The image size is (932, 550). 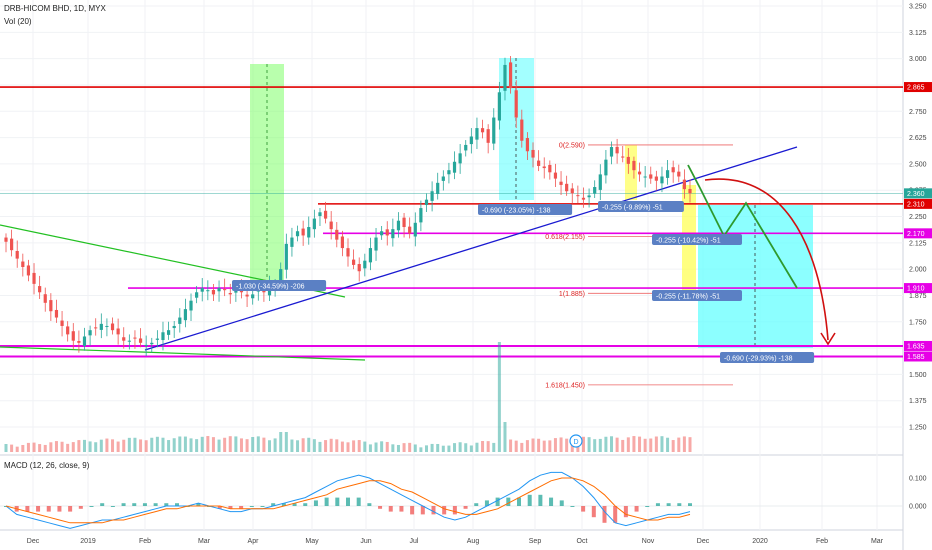 I want to click on price-tick-label: 1.750, so click(x=918, y=322).